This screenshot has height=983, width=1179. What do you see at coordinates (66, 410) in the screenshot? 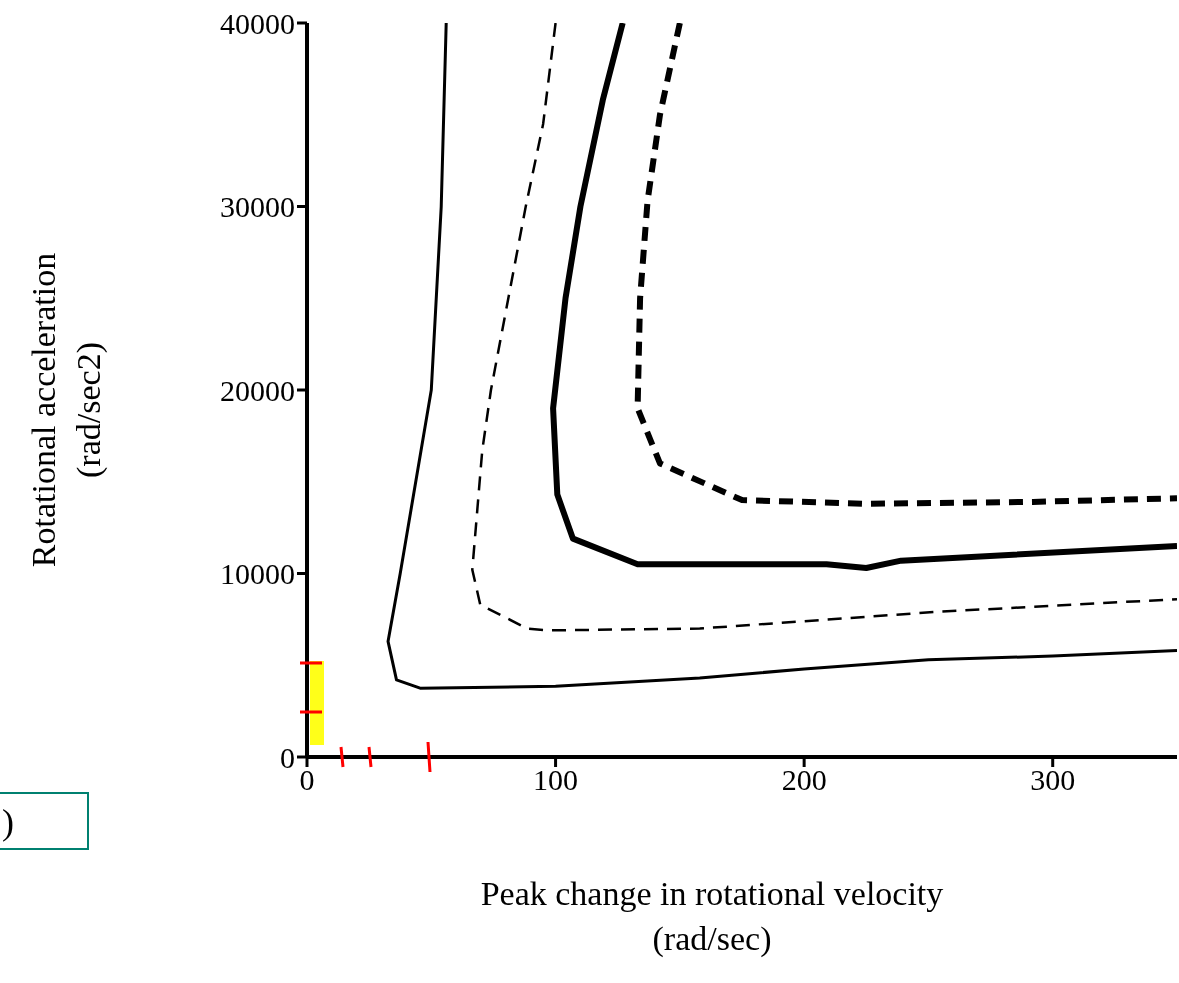
I see `y-axis-title: Rotational acceleration (rad/sec2)` at bounding box center [66, 410].